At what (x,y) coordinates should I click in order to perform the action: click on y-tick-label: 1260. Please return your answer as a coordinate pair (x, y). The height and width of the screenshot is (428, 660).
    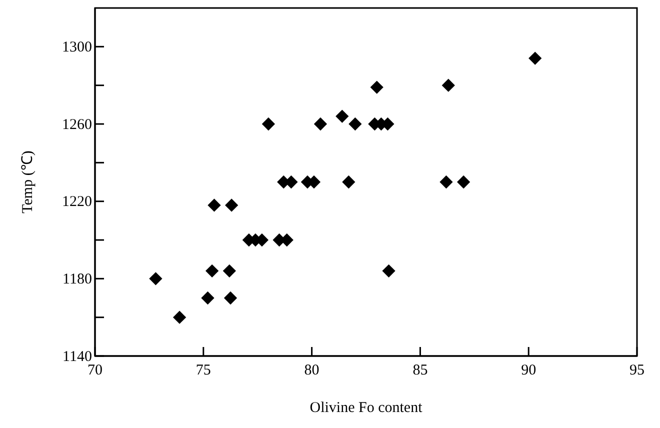
    Looking at the image, I should click on (77, 124).